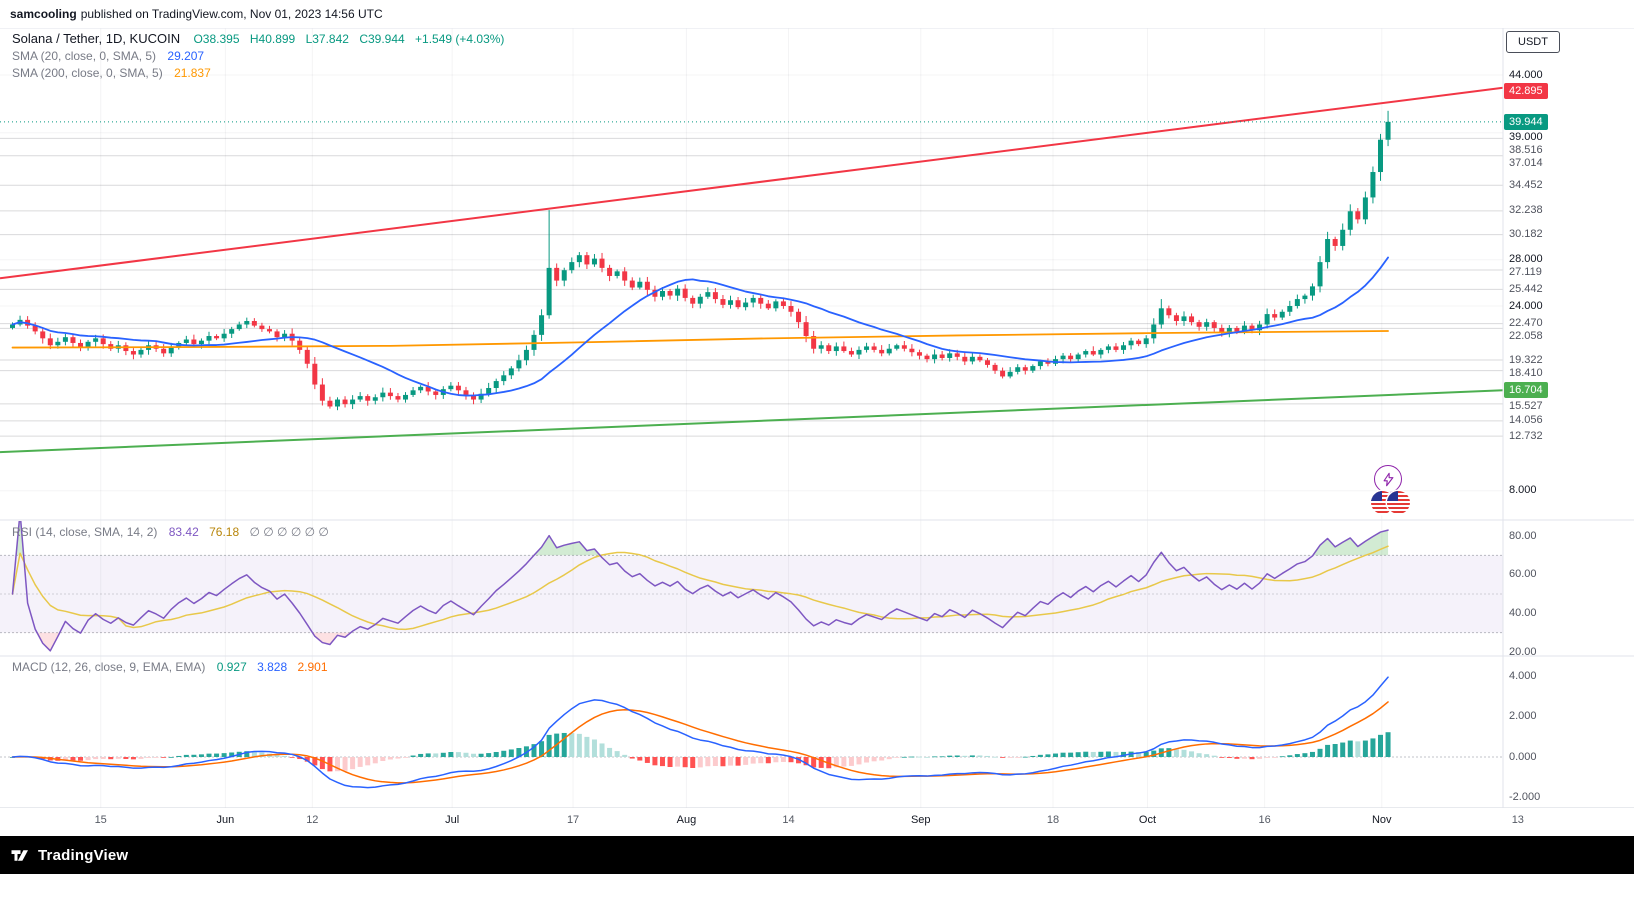 This screenshot has width=1634, height=901. What do you see at coordinates (1525, 796) in the screenshot?
I see `macd-axis-label: -2.000` at bounding box center [1525, 796].